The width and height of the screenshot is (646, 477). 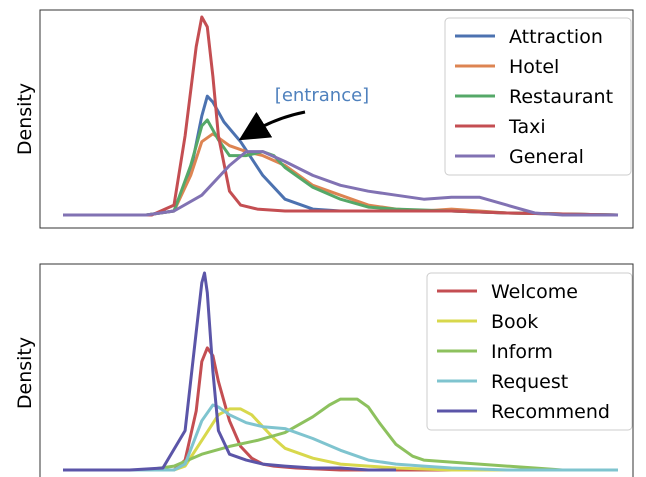 I want to click on top-annotation-text: [entrance], so click(x=322, y=95).